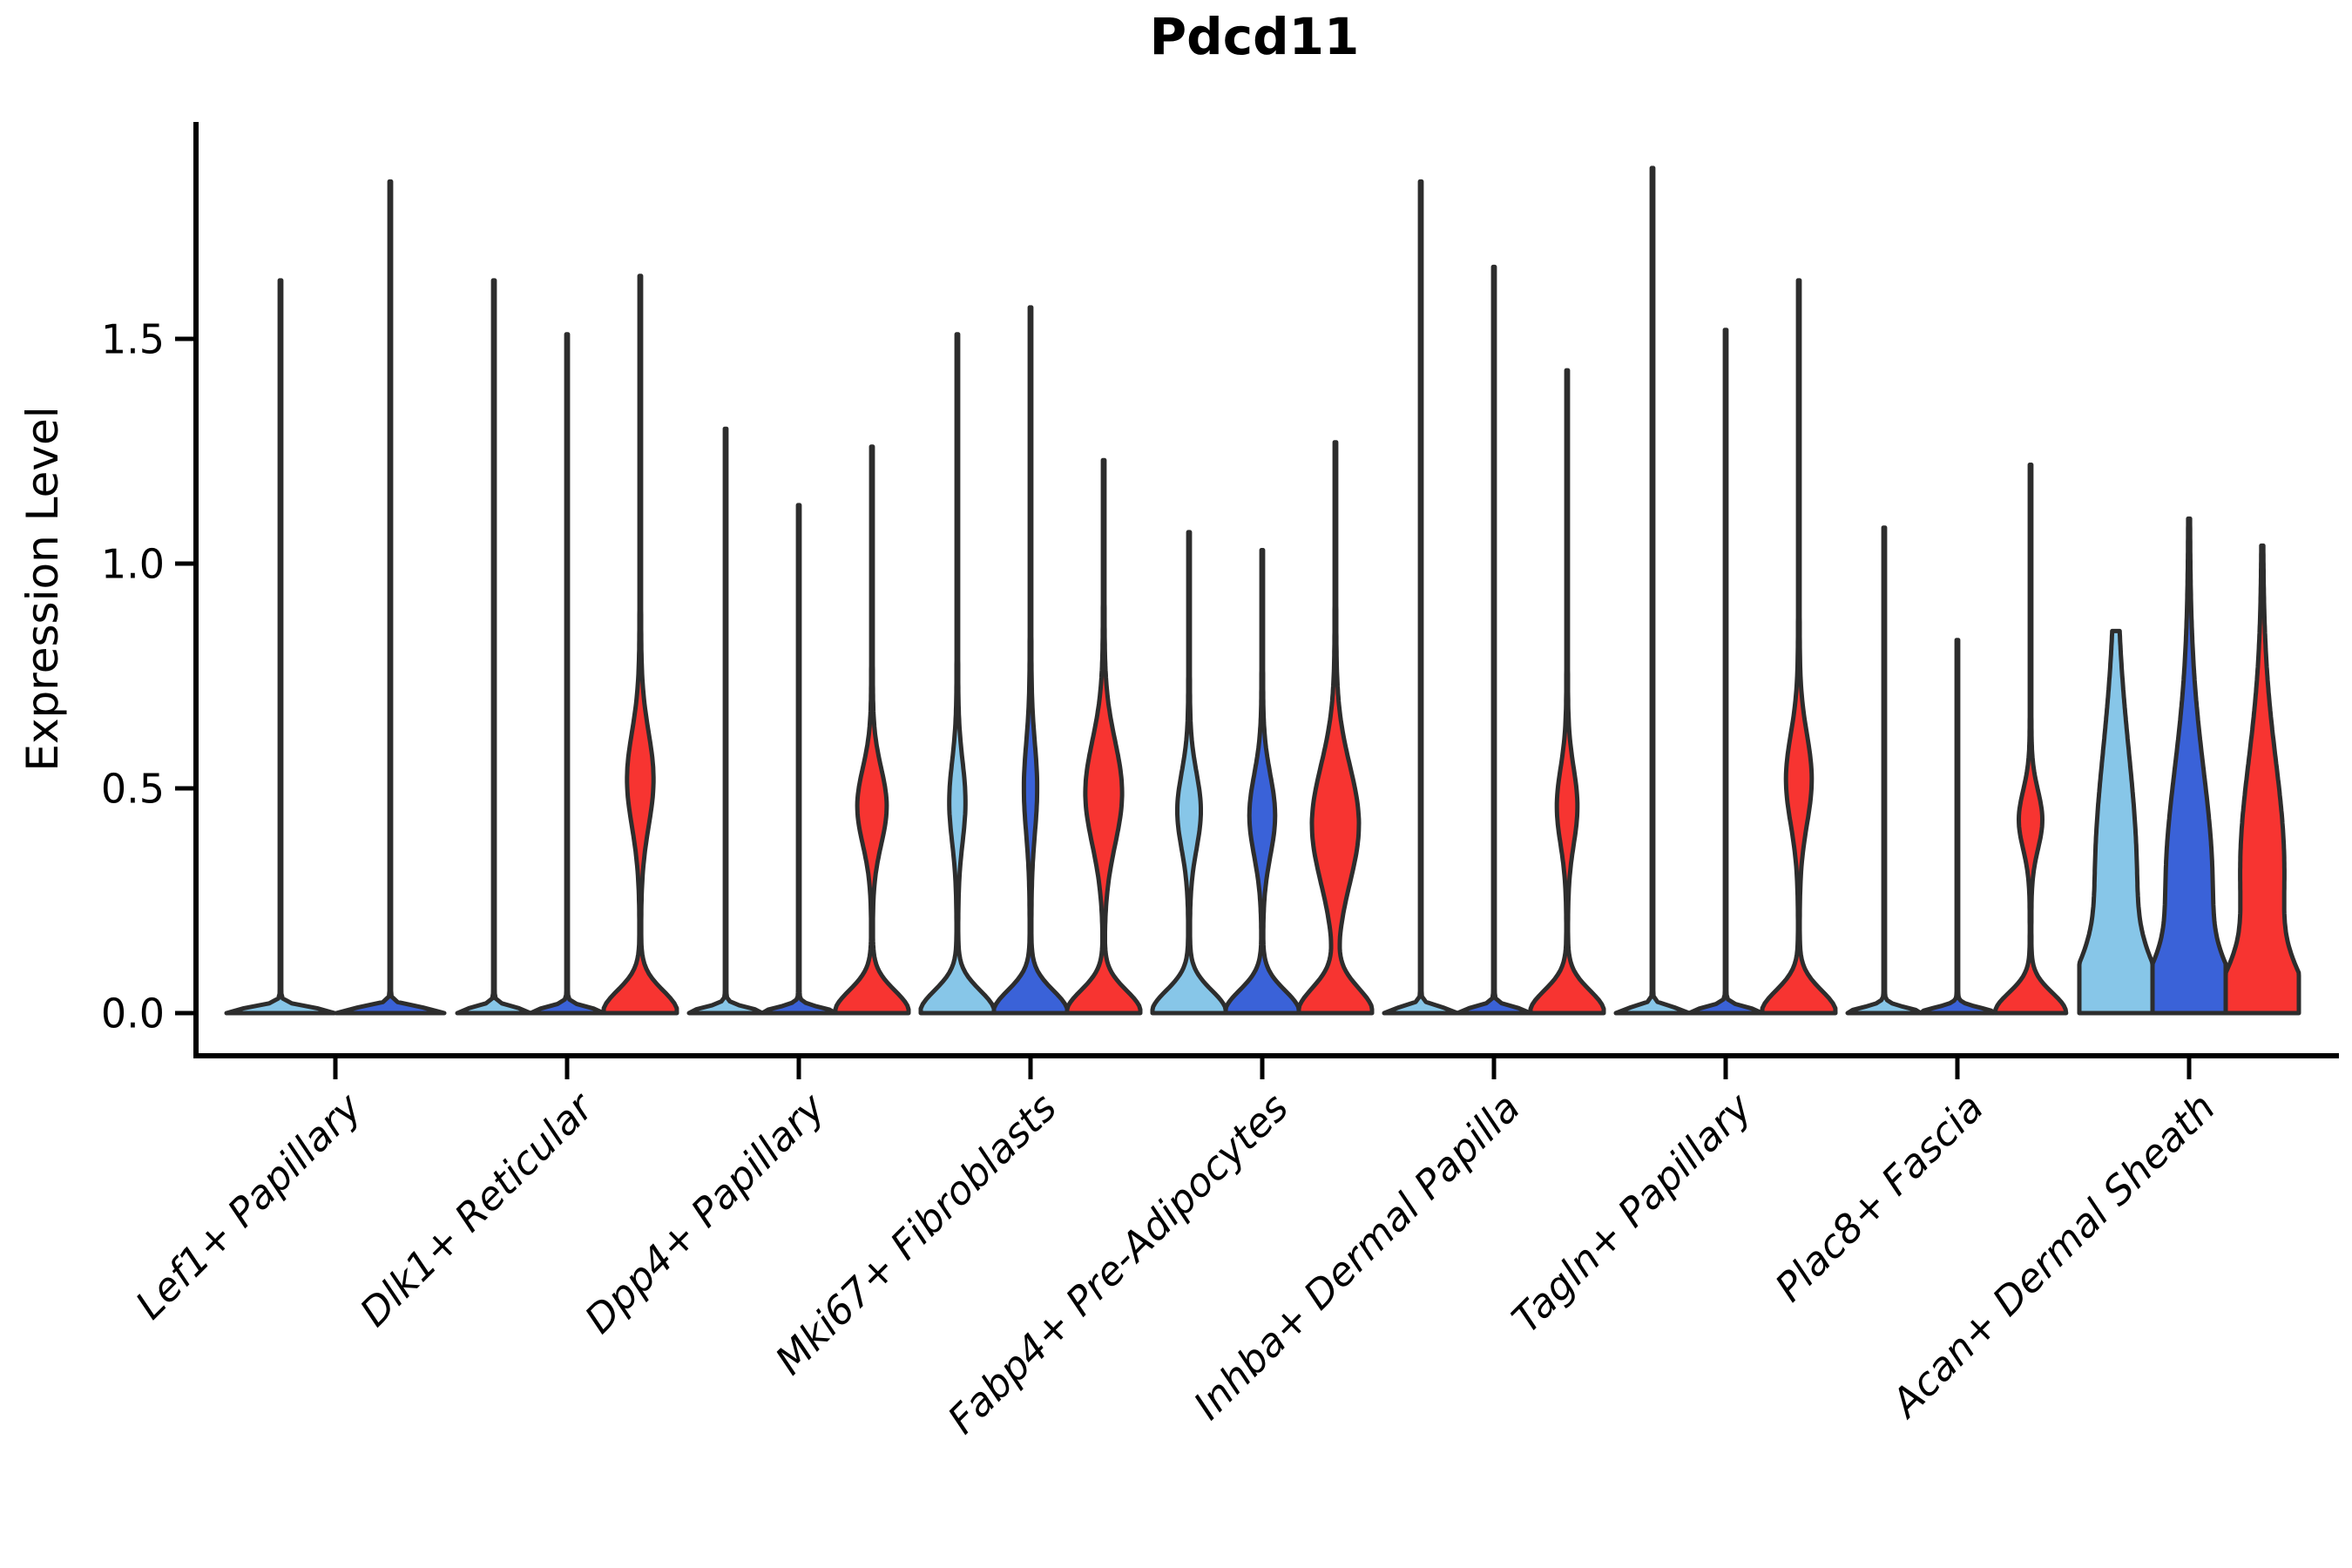  I want to click on x-tick-label: Tagln+ Papillary, so click(1632, 1213).